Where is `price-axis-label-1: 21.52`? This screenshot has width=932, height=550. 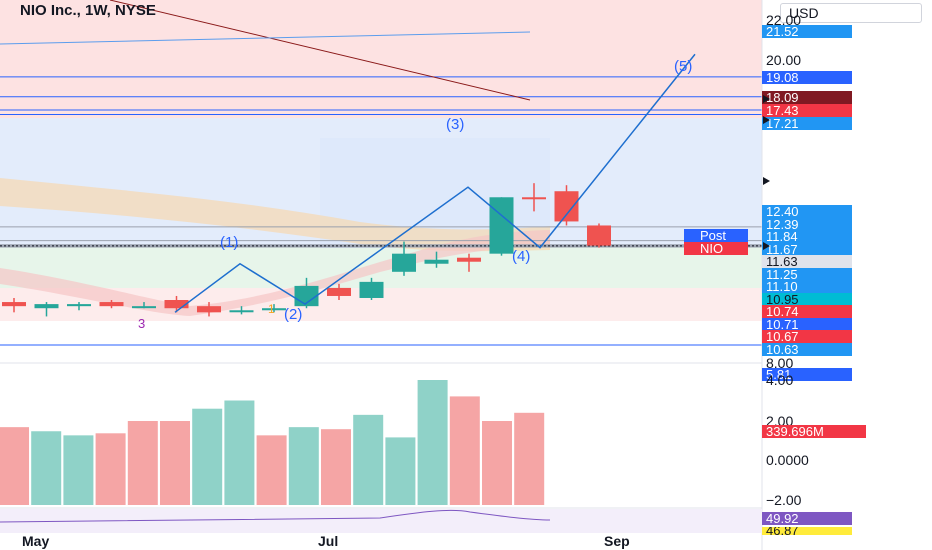 price-axis-label-1: 21.52 is located at coordinates (807, 31).